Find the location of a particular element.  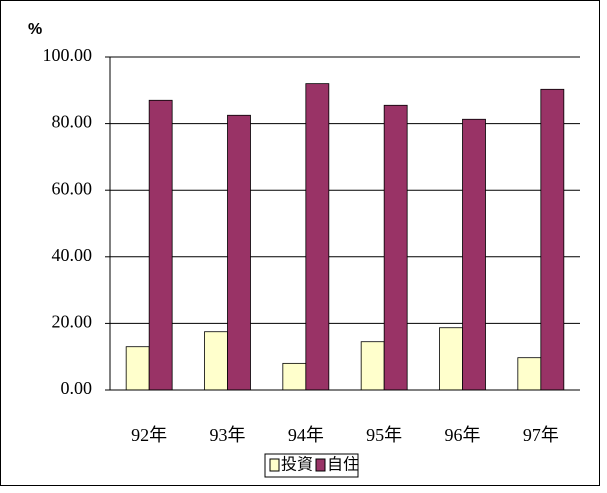

unit-label: % is located at coordinates (35, 29).